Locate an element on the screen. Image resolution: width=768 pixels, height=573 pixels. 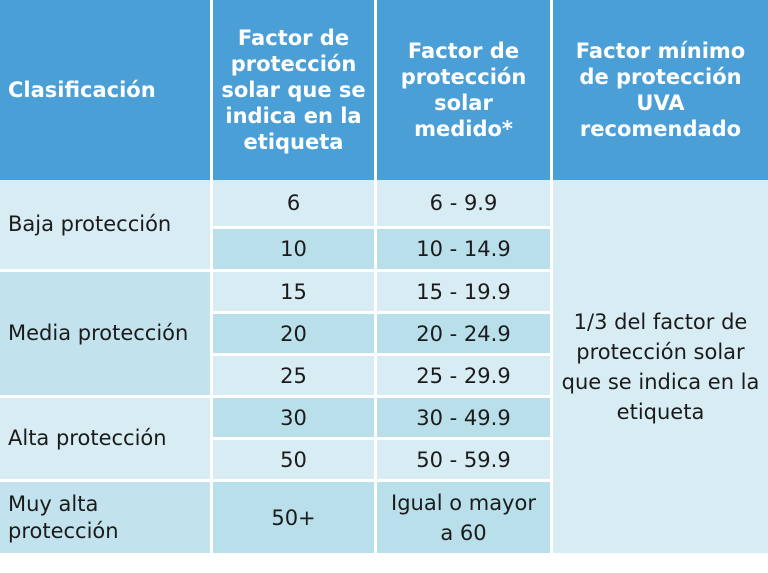
indicated-value: 20 is located at coordinates (292, 332).